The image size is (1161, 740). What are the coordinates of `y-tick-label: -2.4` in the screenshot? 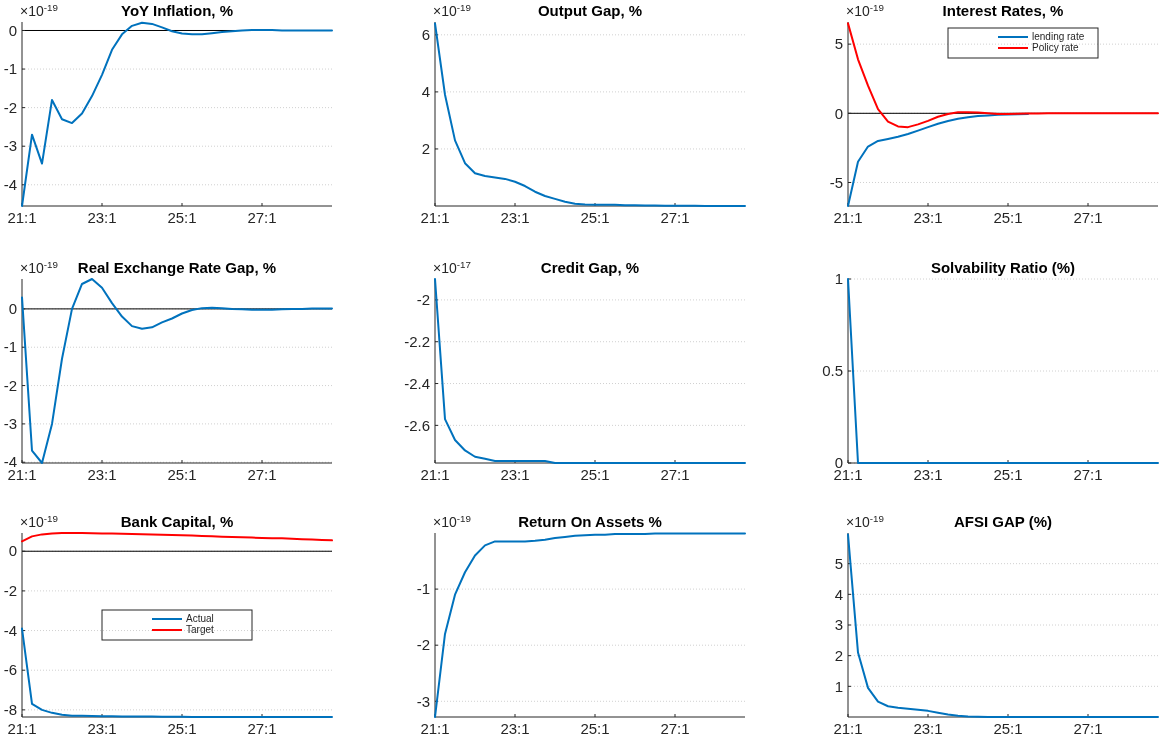 It's located at (417, 383).